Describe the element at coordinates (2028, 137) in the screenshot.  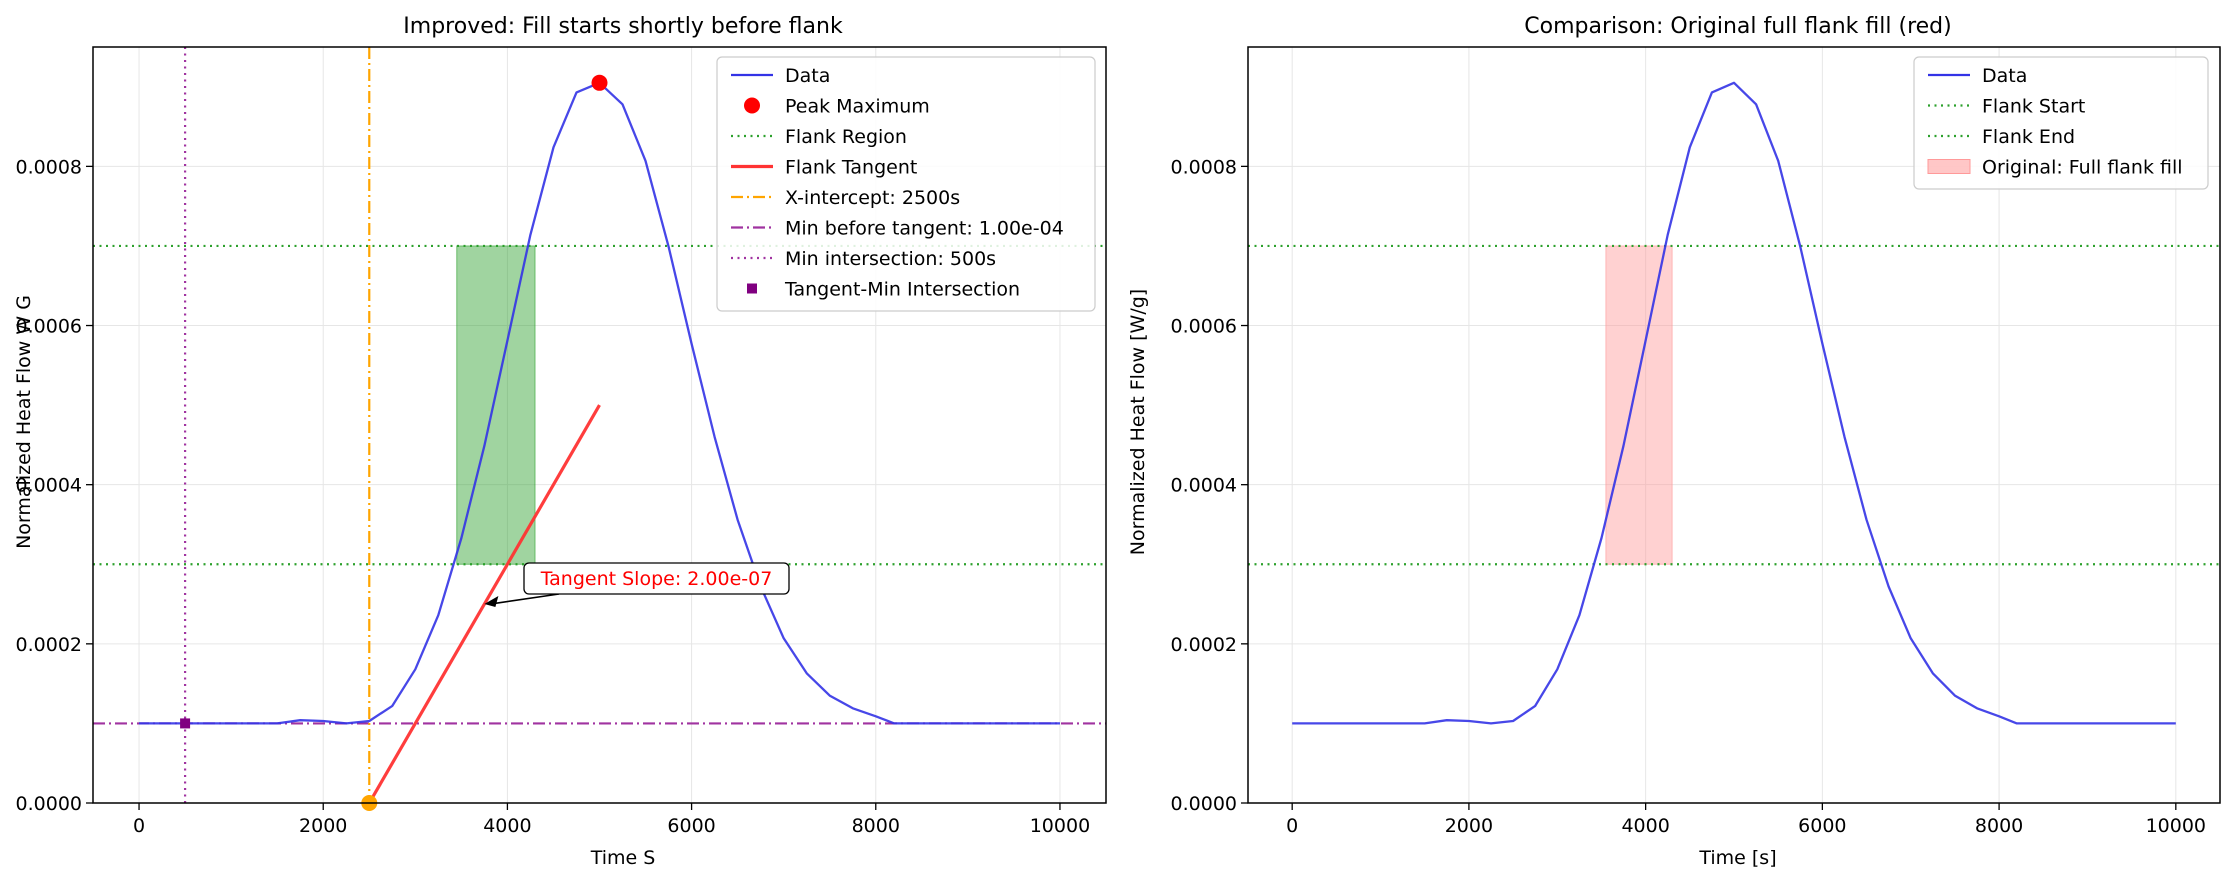
I see `legend-label: Flank End` at that location.